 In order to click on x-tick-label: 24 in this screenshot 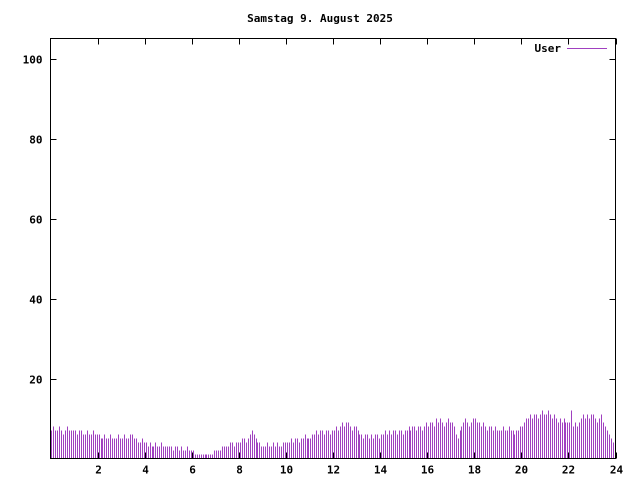, I will do `click(617, 470)`.